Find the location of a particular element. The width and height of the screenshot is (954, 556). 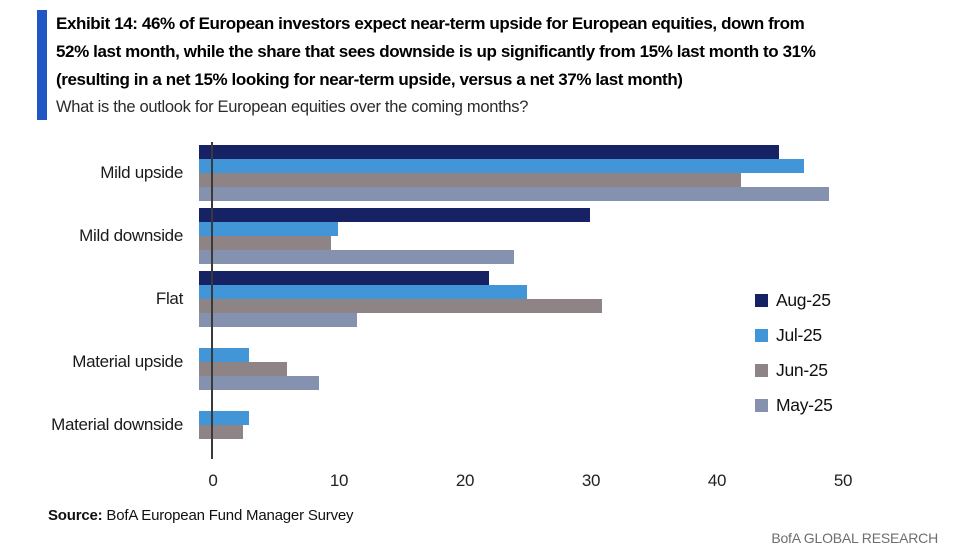

category-label-material-upside: Material upside is located at coordinates (127, 361).